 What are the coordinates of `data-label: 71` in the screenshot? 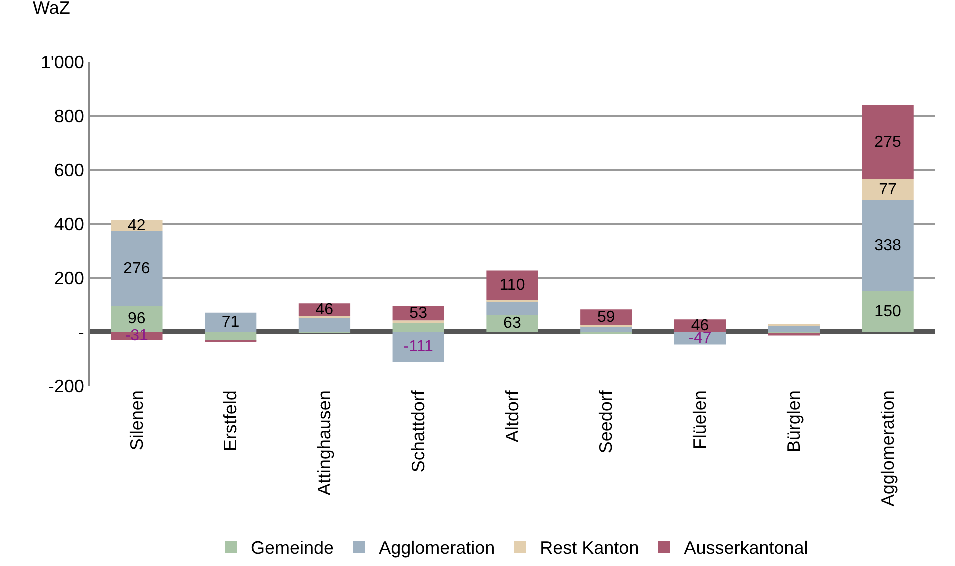 It's located at (231, 322).